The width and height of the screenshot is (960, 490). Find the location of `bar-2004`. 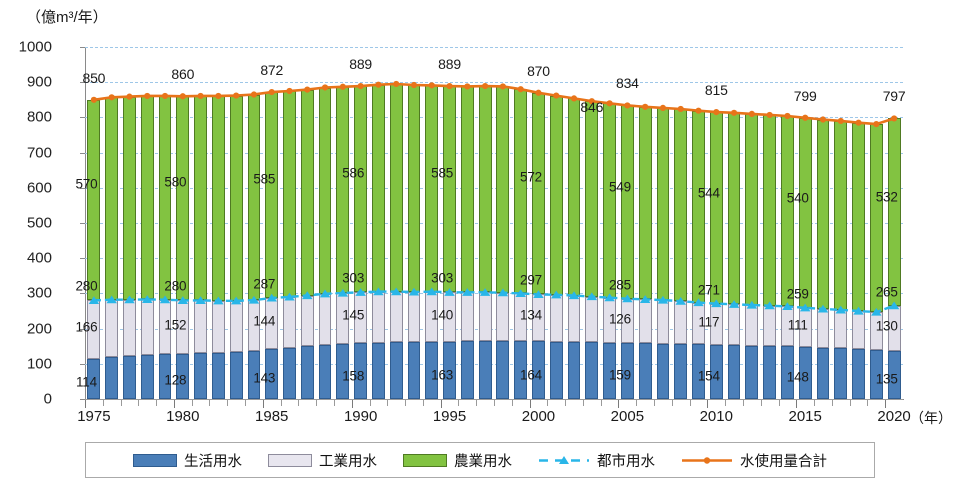

bar-2004 is located at coordinates (609, 251).